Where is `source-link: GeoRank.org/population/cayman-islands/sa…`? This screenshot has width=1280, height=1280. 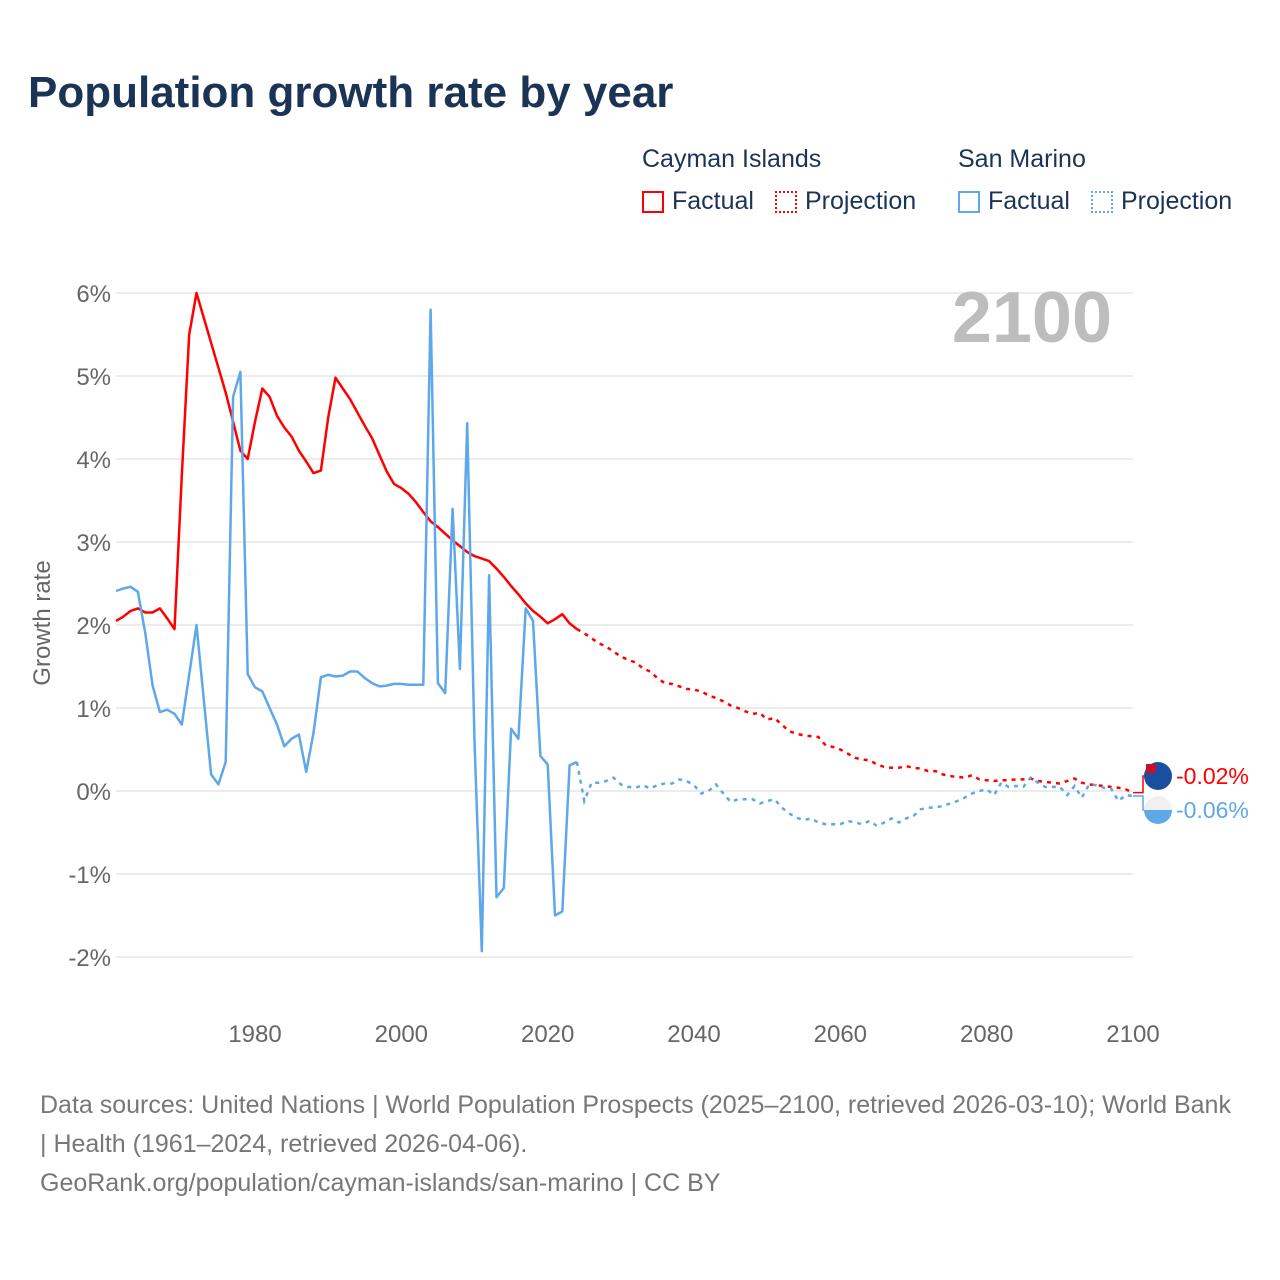 source-link: GeoRank.org/population/cayman-islands/sa… is located at coordinates (380, 1183).